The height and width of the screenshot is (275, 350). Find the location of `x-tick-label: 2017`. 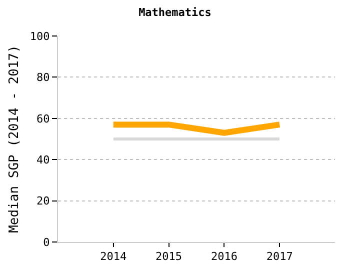

x-tick-label: 2017 is located at coordinates (279, 257).